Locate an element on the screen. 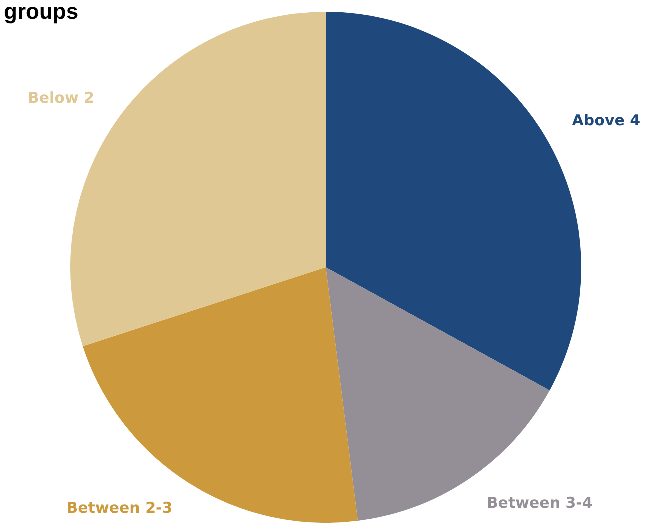  slice-label: Between 2-3 is located at coordinates (119, 508).